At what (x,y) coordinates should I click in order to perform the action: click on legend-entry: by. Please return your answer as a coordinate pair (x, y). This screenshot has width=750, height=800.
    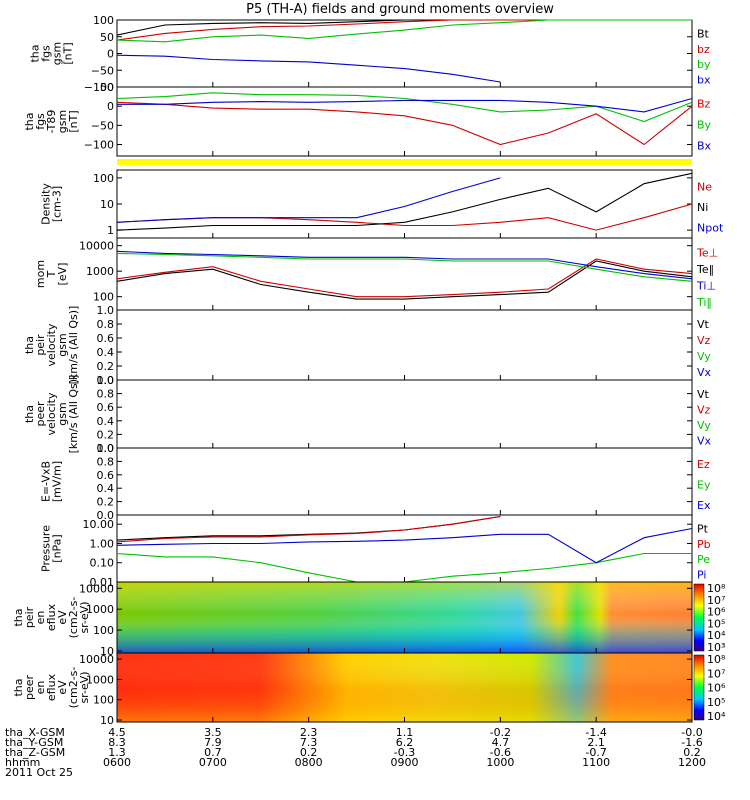
    Looking at the image, I should click on (704, 64).